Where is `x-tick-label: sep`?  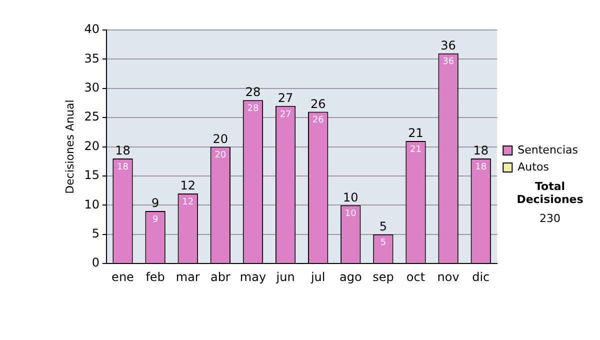
x-tick-label: sep is located at coordinates (383, 277).